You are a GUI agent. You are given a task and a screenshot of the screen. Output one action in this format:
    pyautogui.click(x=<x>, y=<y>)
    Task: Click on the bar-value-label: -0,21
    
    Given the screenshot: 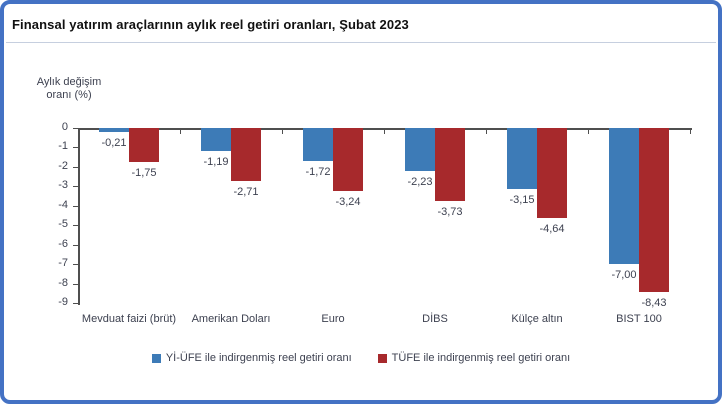 What is the action you would take?
    pyautogui.click(x=114, y=143)
    